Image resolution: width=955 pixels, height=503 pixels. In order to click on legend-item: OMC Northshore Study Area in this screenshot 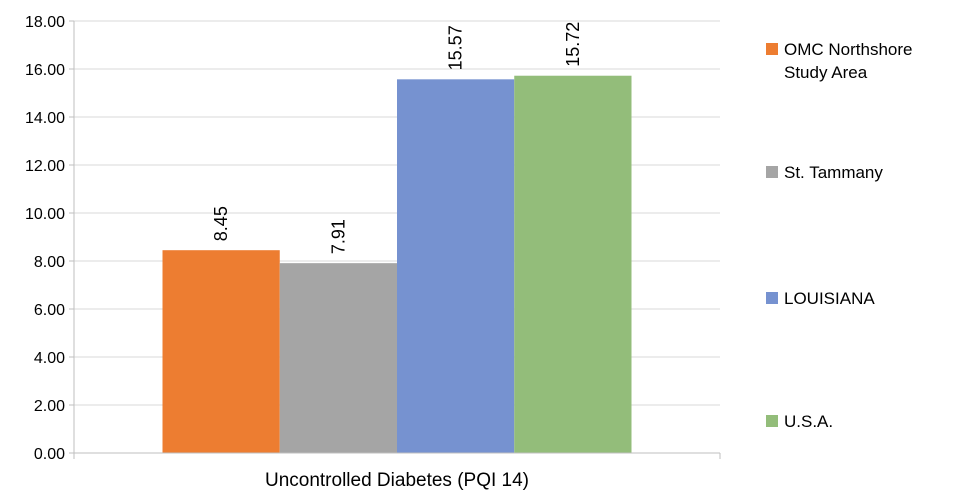, I will do `click(850, 61)`.